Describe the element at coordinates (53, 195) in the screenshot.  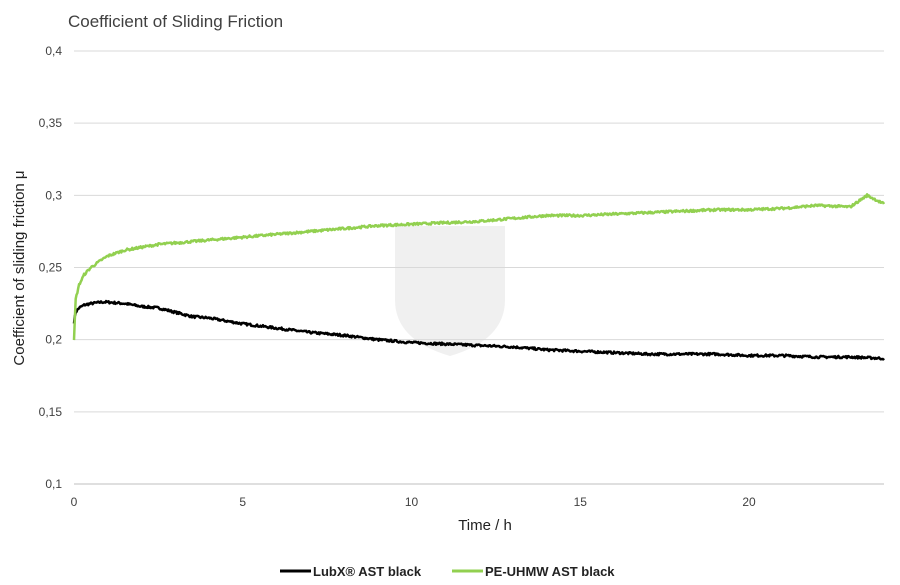
I see `y-tick-label: 0,3` at that location.